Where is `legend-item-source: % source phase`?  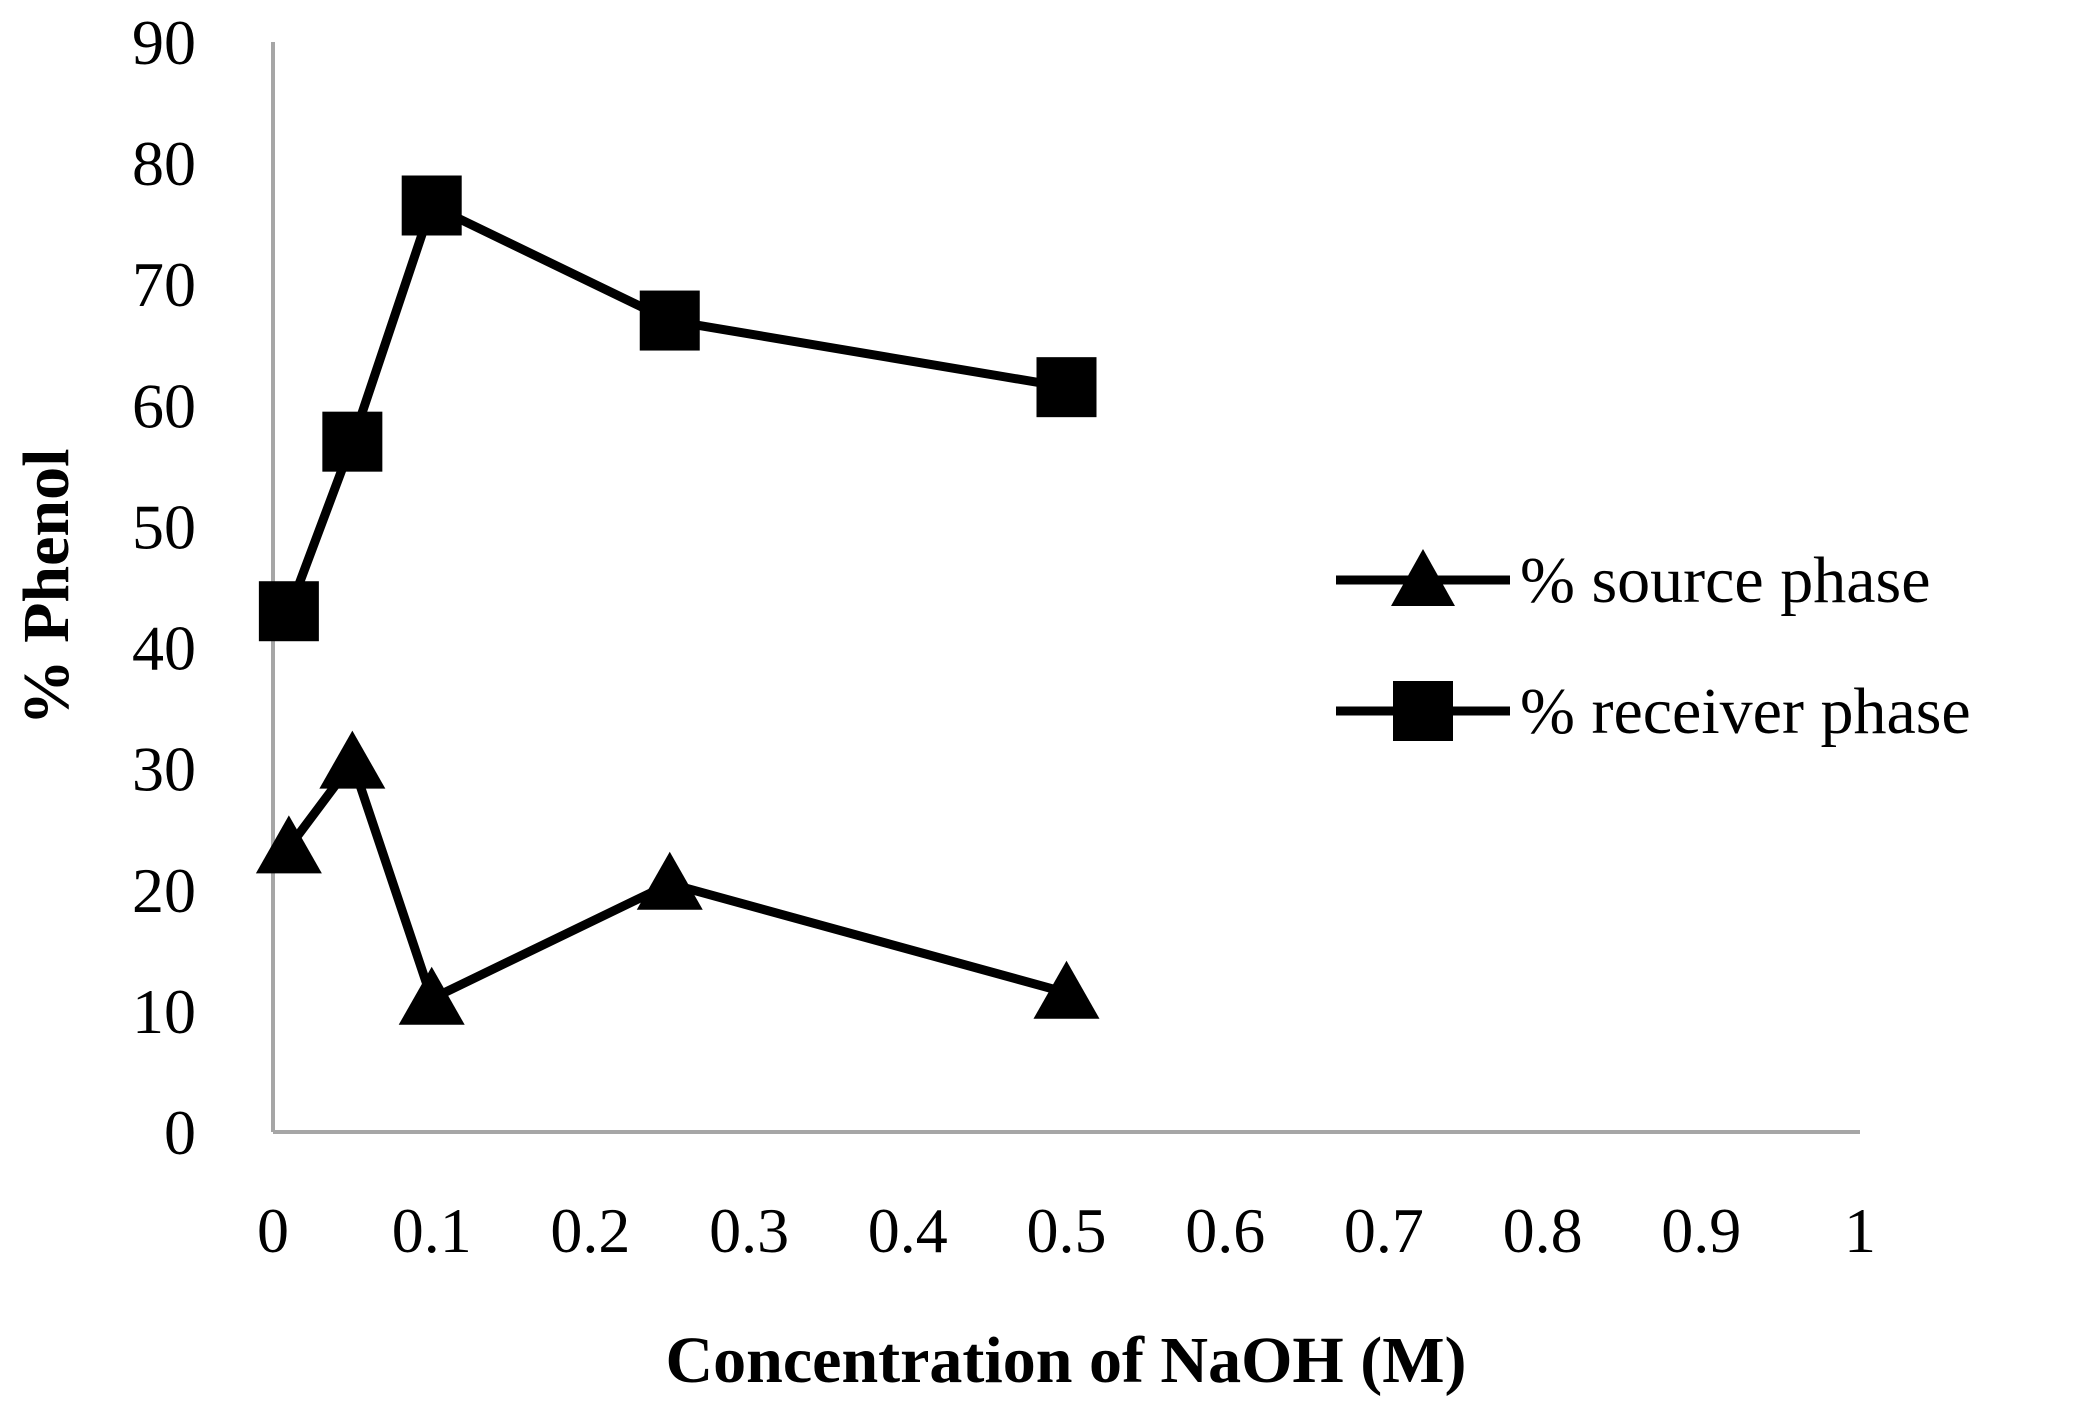
legend-item-source: % source phase is located at coordinates (1633, 580).